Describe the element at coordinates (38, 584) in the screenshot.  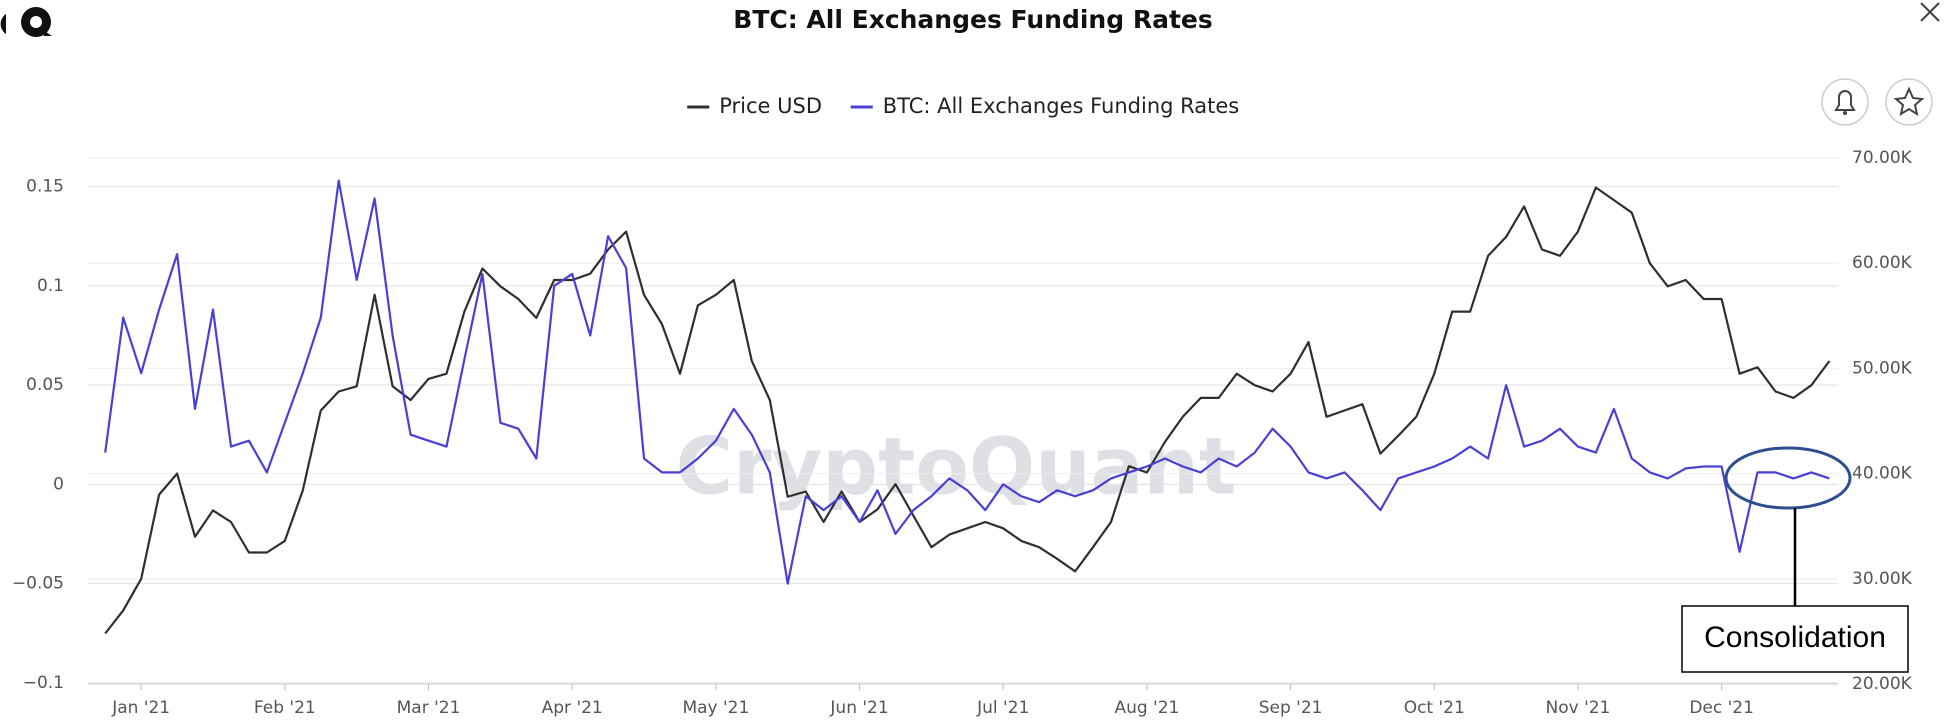
I see `y-tick-label: −0.05` at that location.